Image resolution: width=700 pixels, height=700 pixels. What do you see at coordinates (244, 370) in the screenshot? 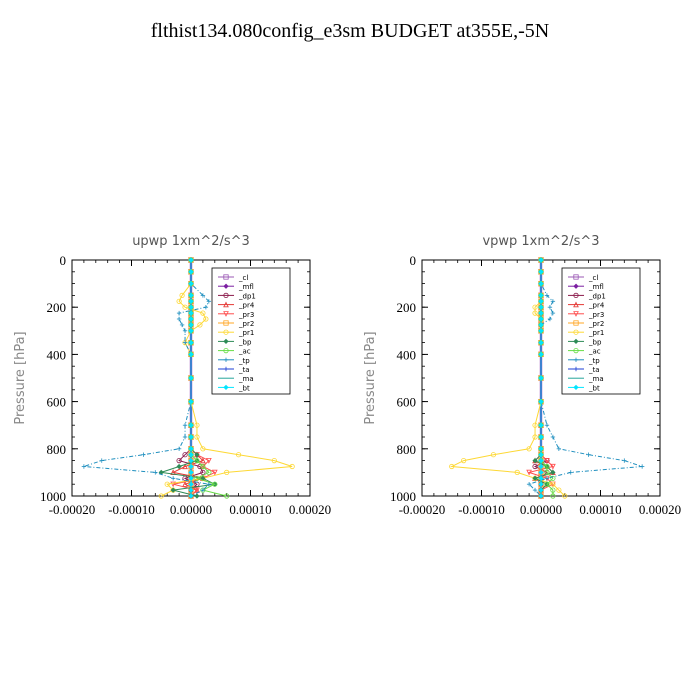
I see `legend-label: _ta` at bounding box center [244, 370].